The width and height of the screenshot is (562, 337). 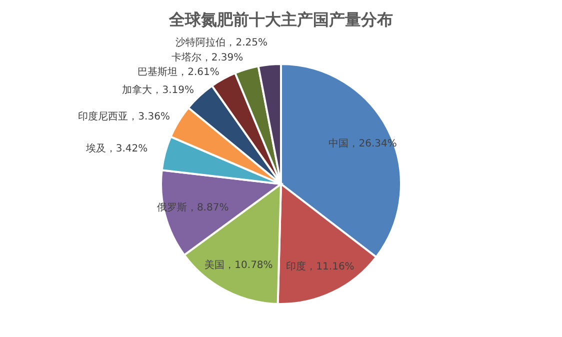 I want to click on slice-label: 卡塔尔，2.39%, so click(x=207, y=58).